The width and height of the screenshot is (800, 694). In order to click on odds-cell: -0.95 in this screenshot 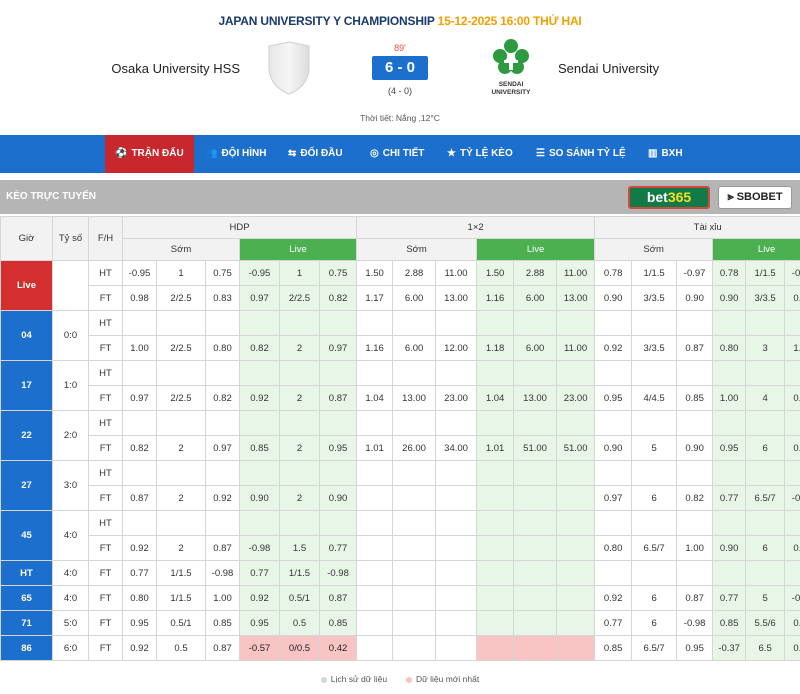, I will do `click(259, 273)`.